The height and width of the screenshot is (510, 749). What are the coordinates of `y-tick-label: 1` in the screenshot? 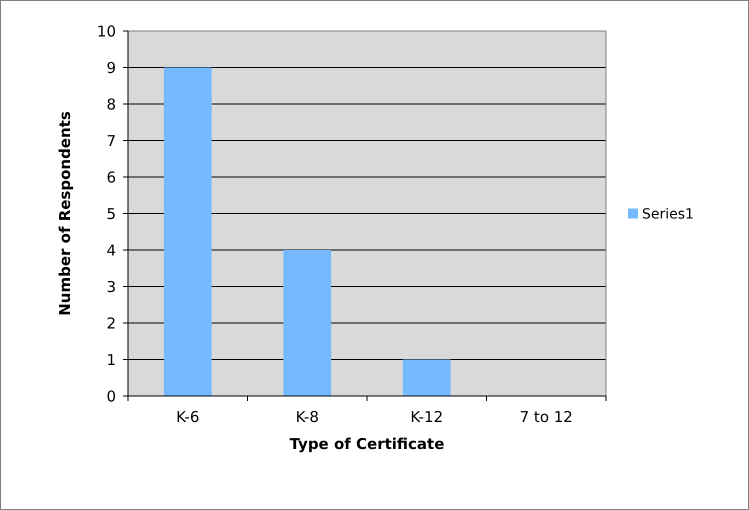 It's located at (111, 359).